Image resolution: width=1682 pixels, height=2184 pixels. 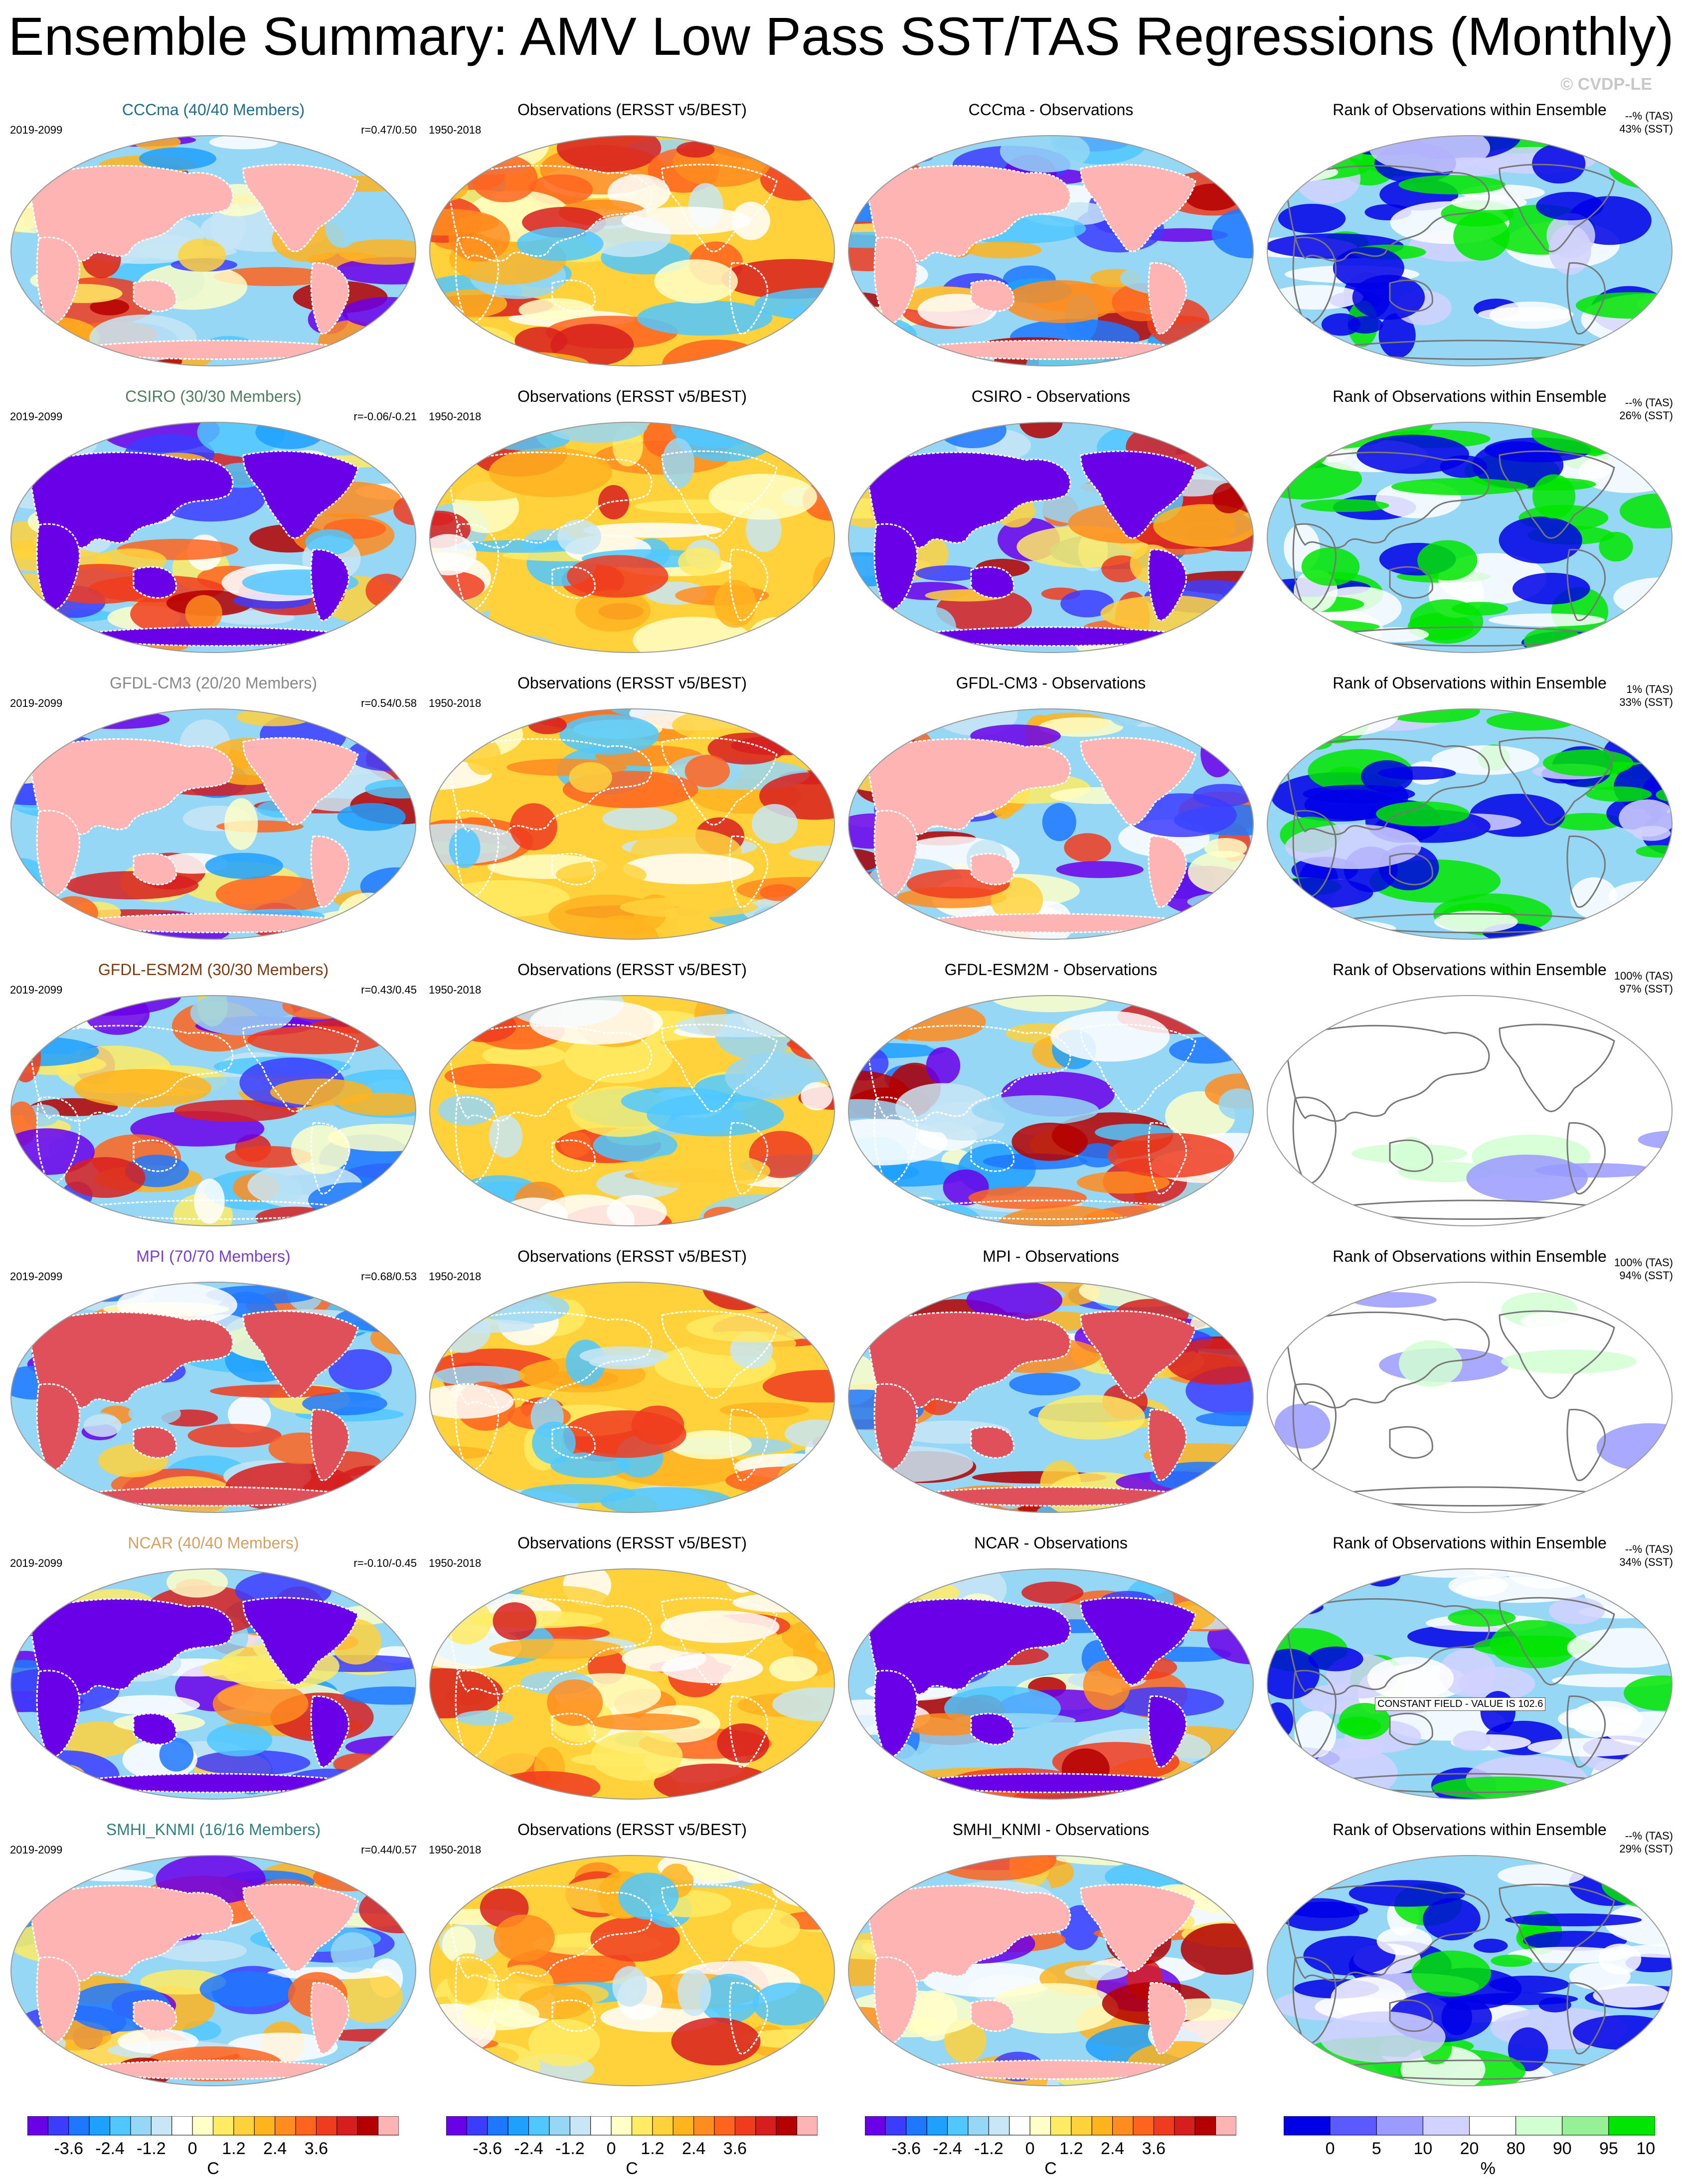 I want to click on colorbar-unit: C, so click(x=213, y=2168).